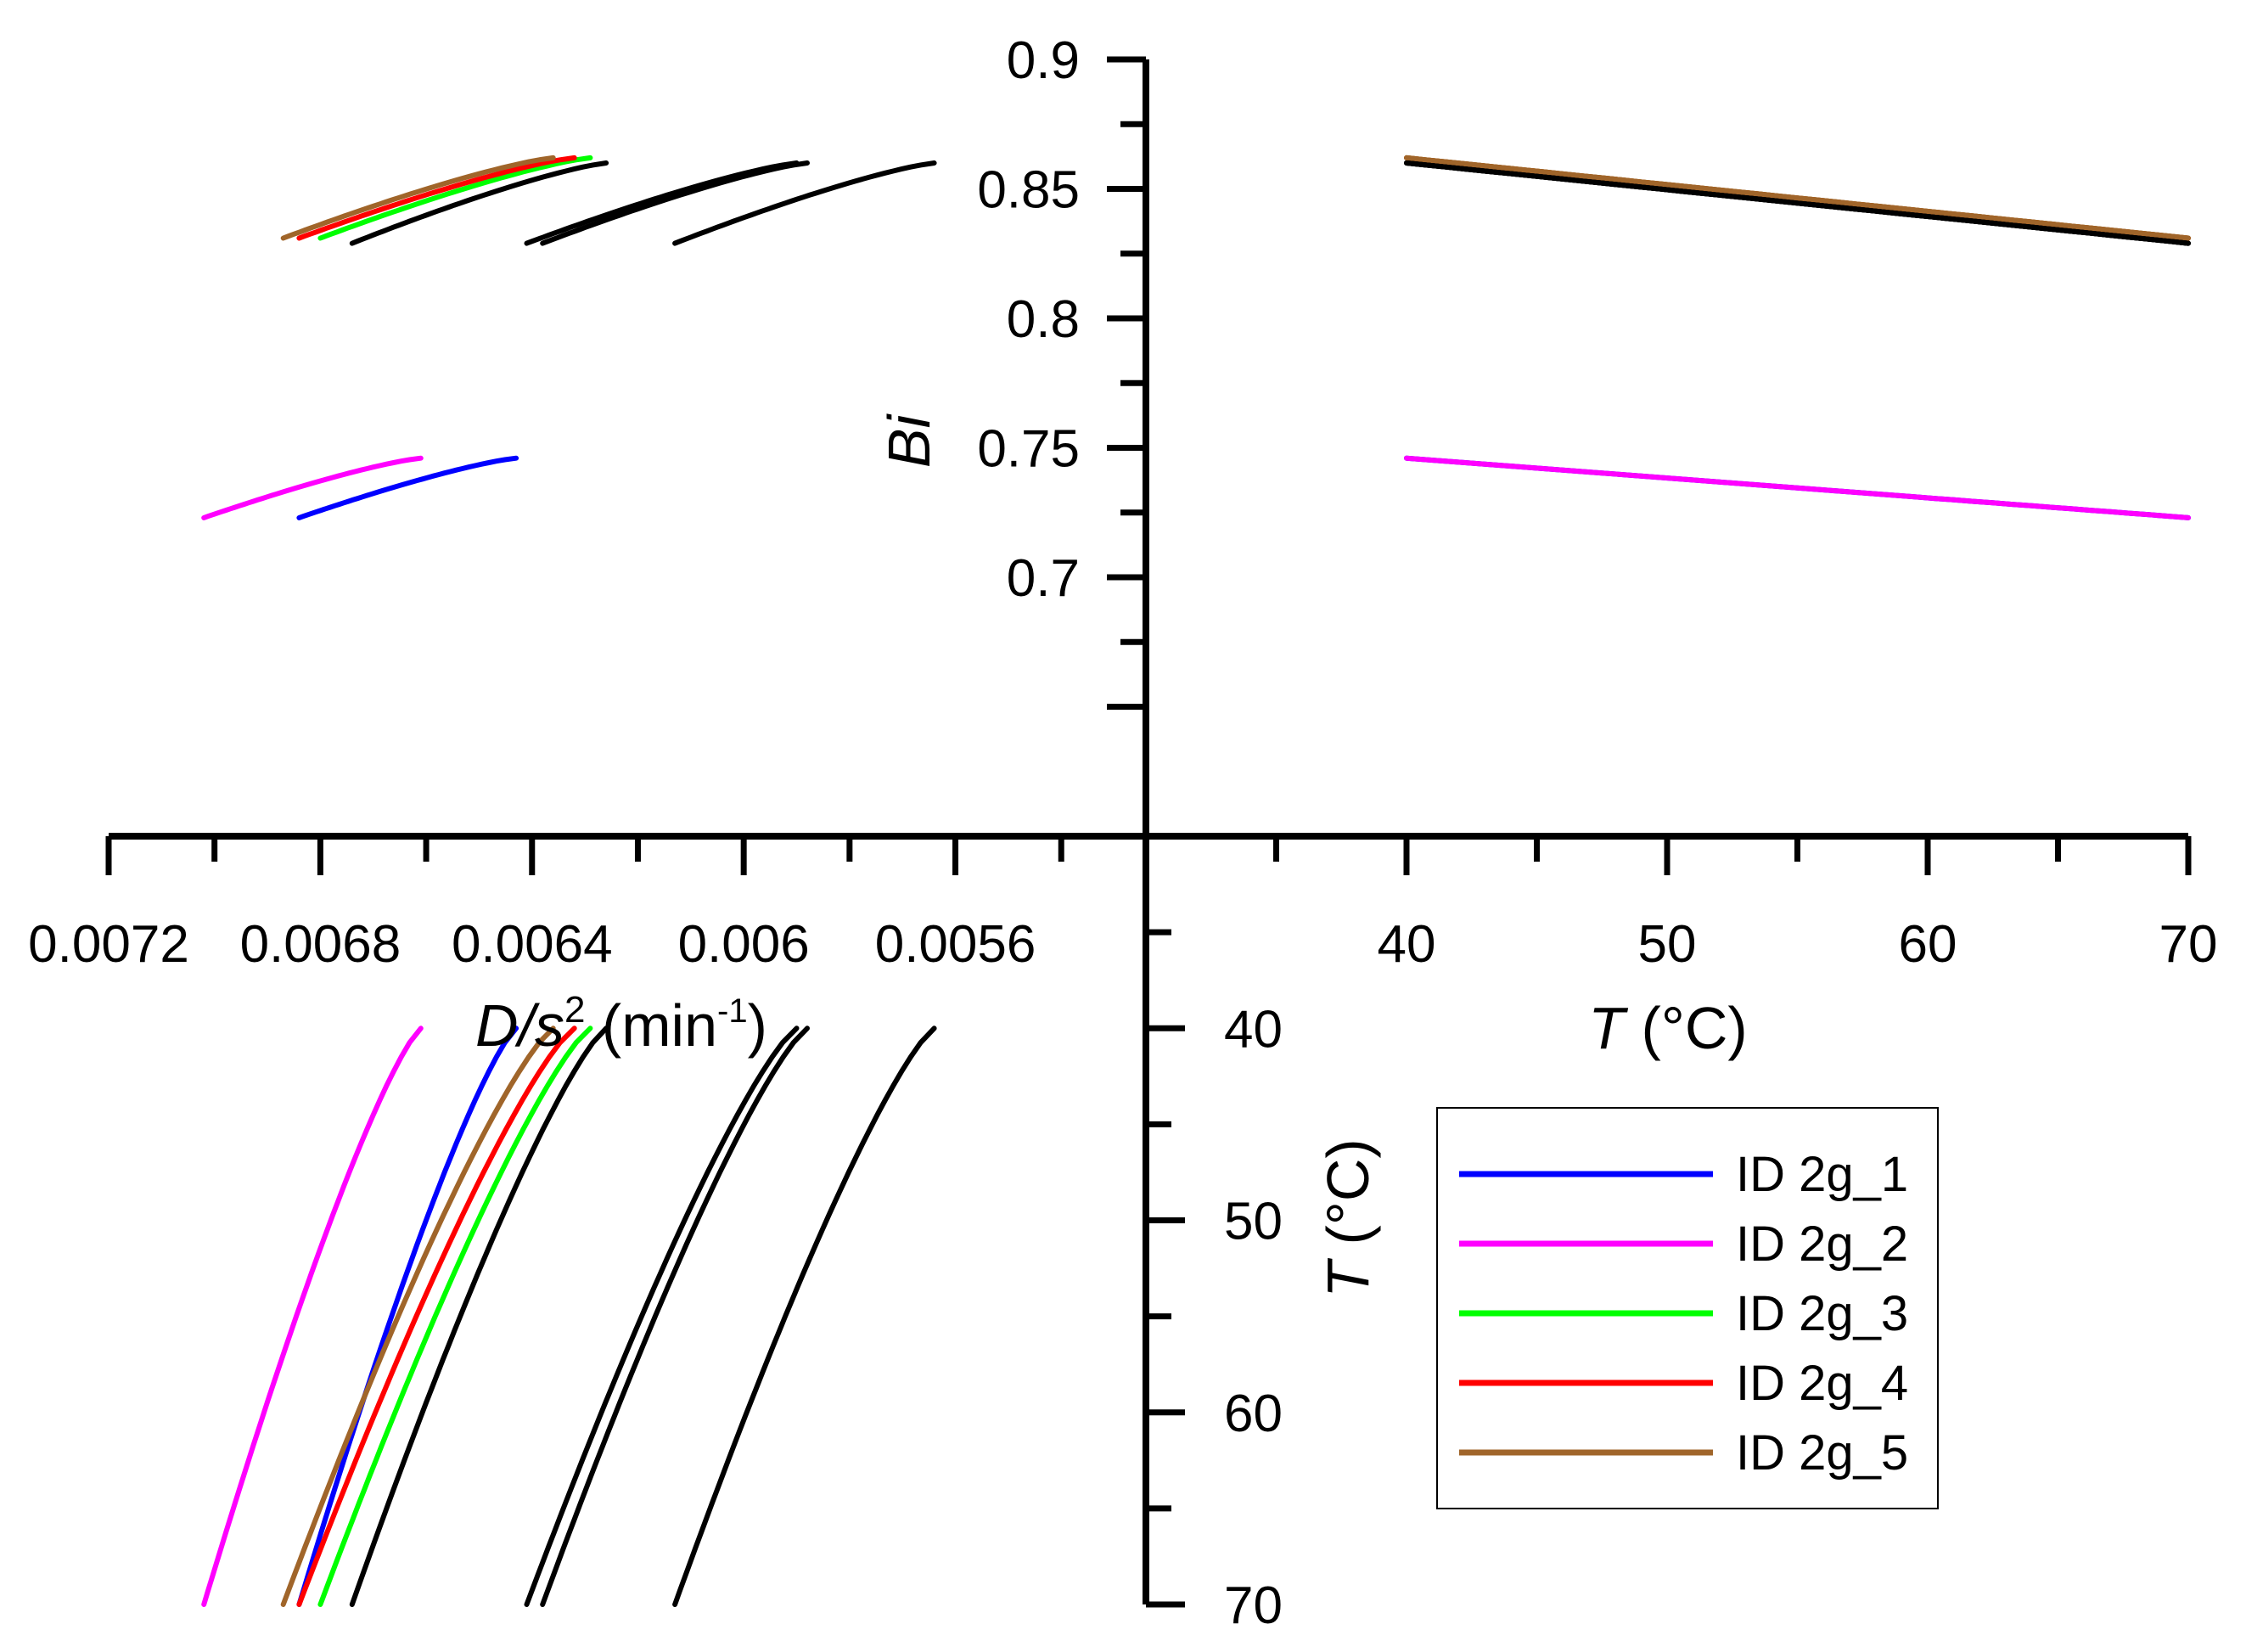  I want to click on ds-tick-label: 0.0056, so click(955, 944).